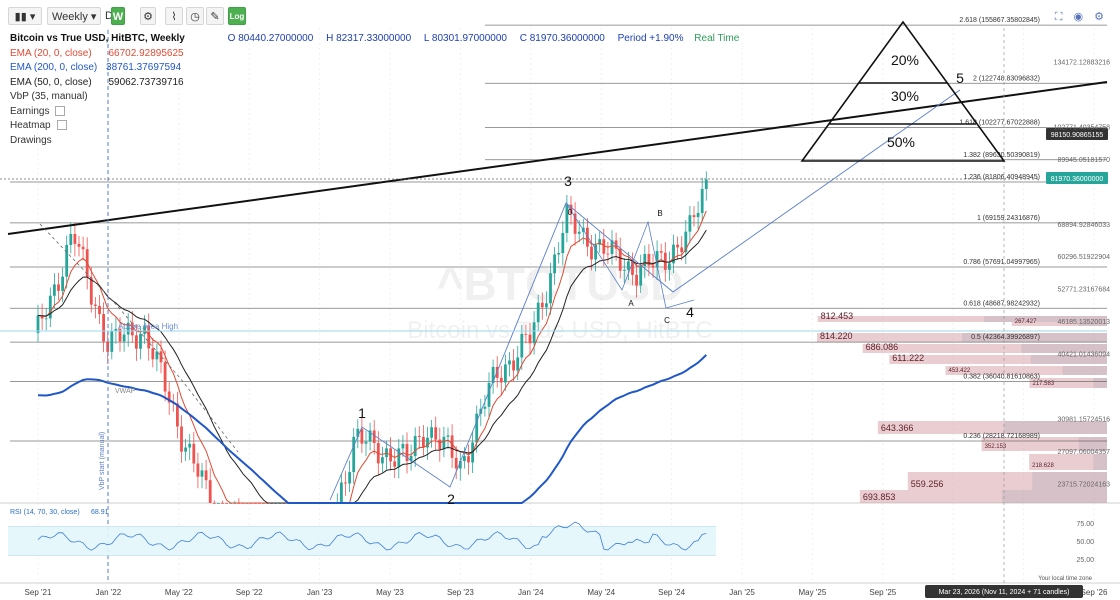 The height and width of the screenshot is (600, 1120). I want to click on x-tick-label: Sep '26, so click(1094, 592).